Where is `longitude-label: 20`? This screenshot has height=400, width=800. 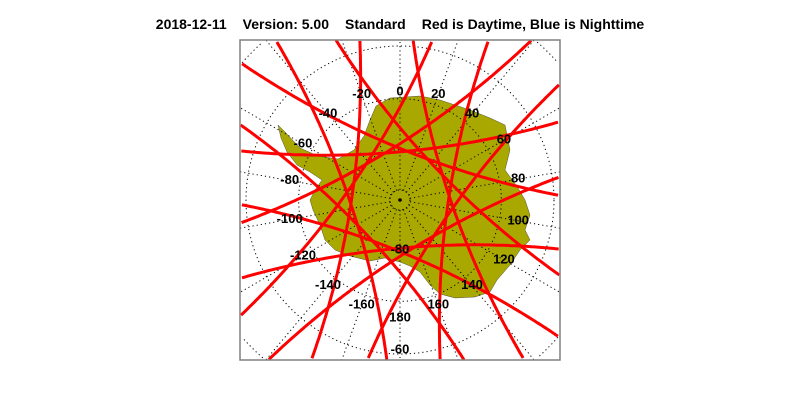
longitude-label: 20 is located at coordinates (438, 93).